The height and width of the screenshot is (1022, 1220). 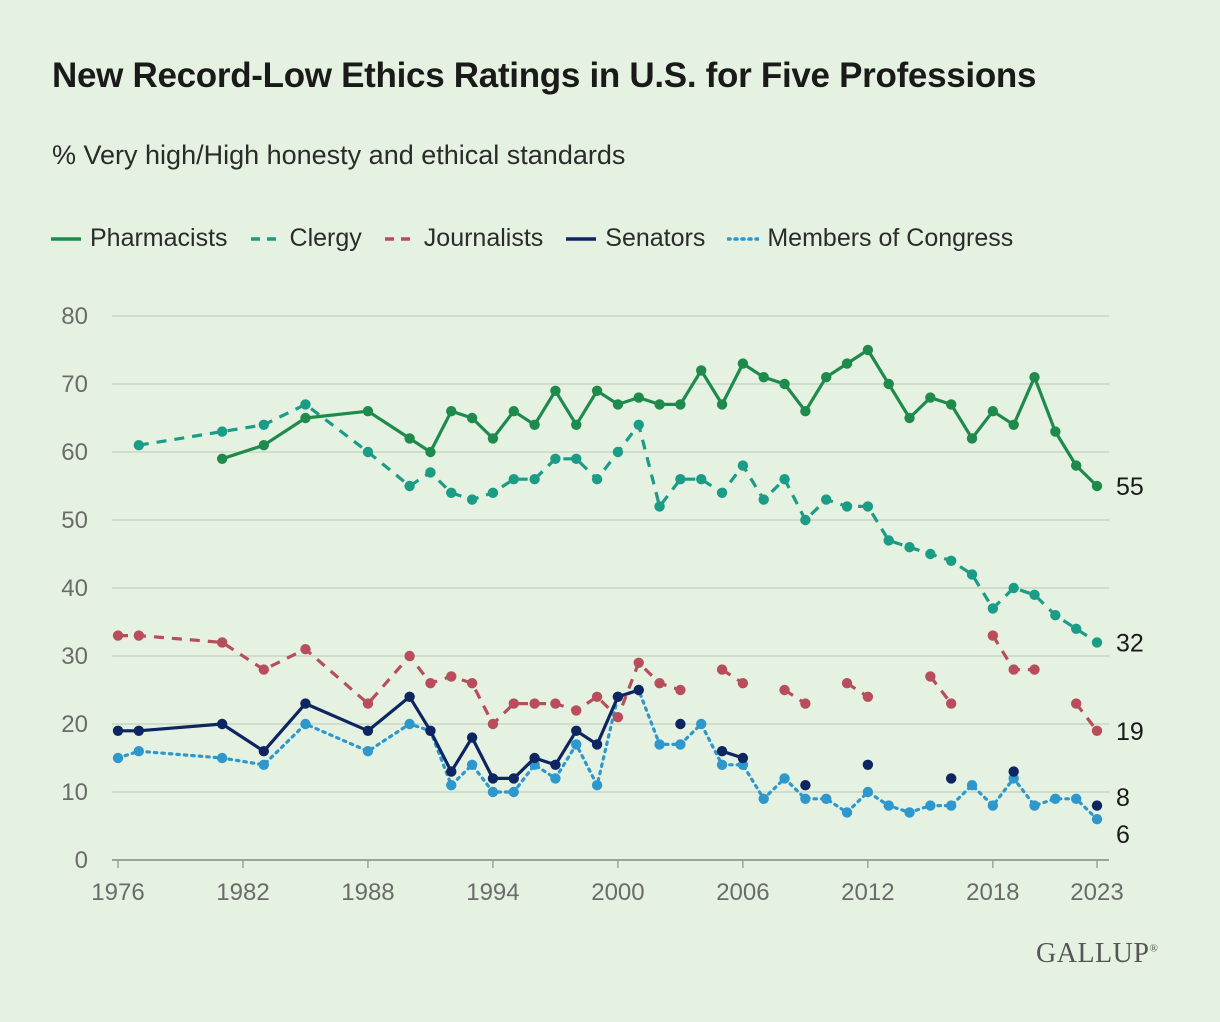 What do you see at coordinates (1130, 643) in the screenshot?
I see `end-value-label: 32` at bounding box center [1130, 643].